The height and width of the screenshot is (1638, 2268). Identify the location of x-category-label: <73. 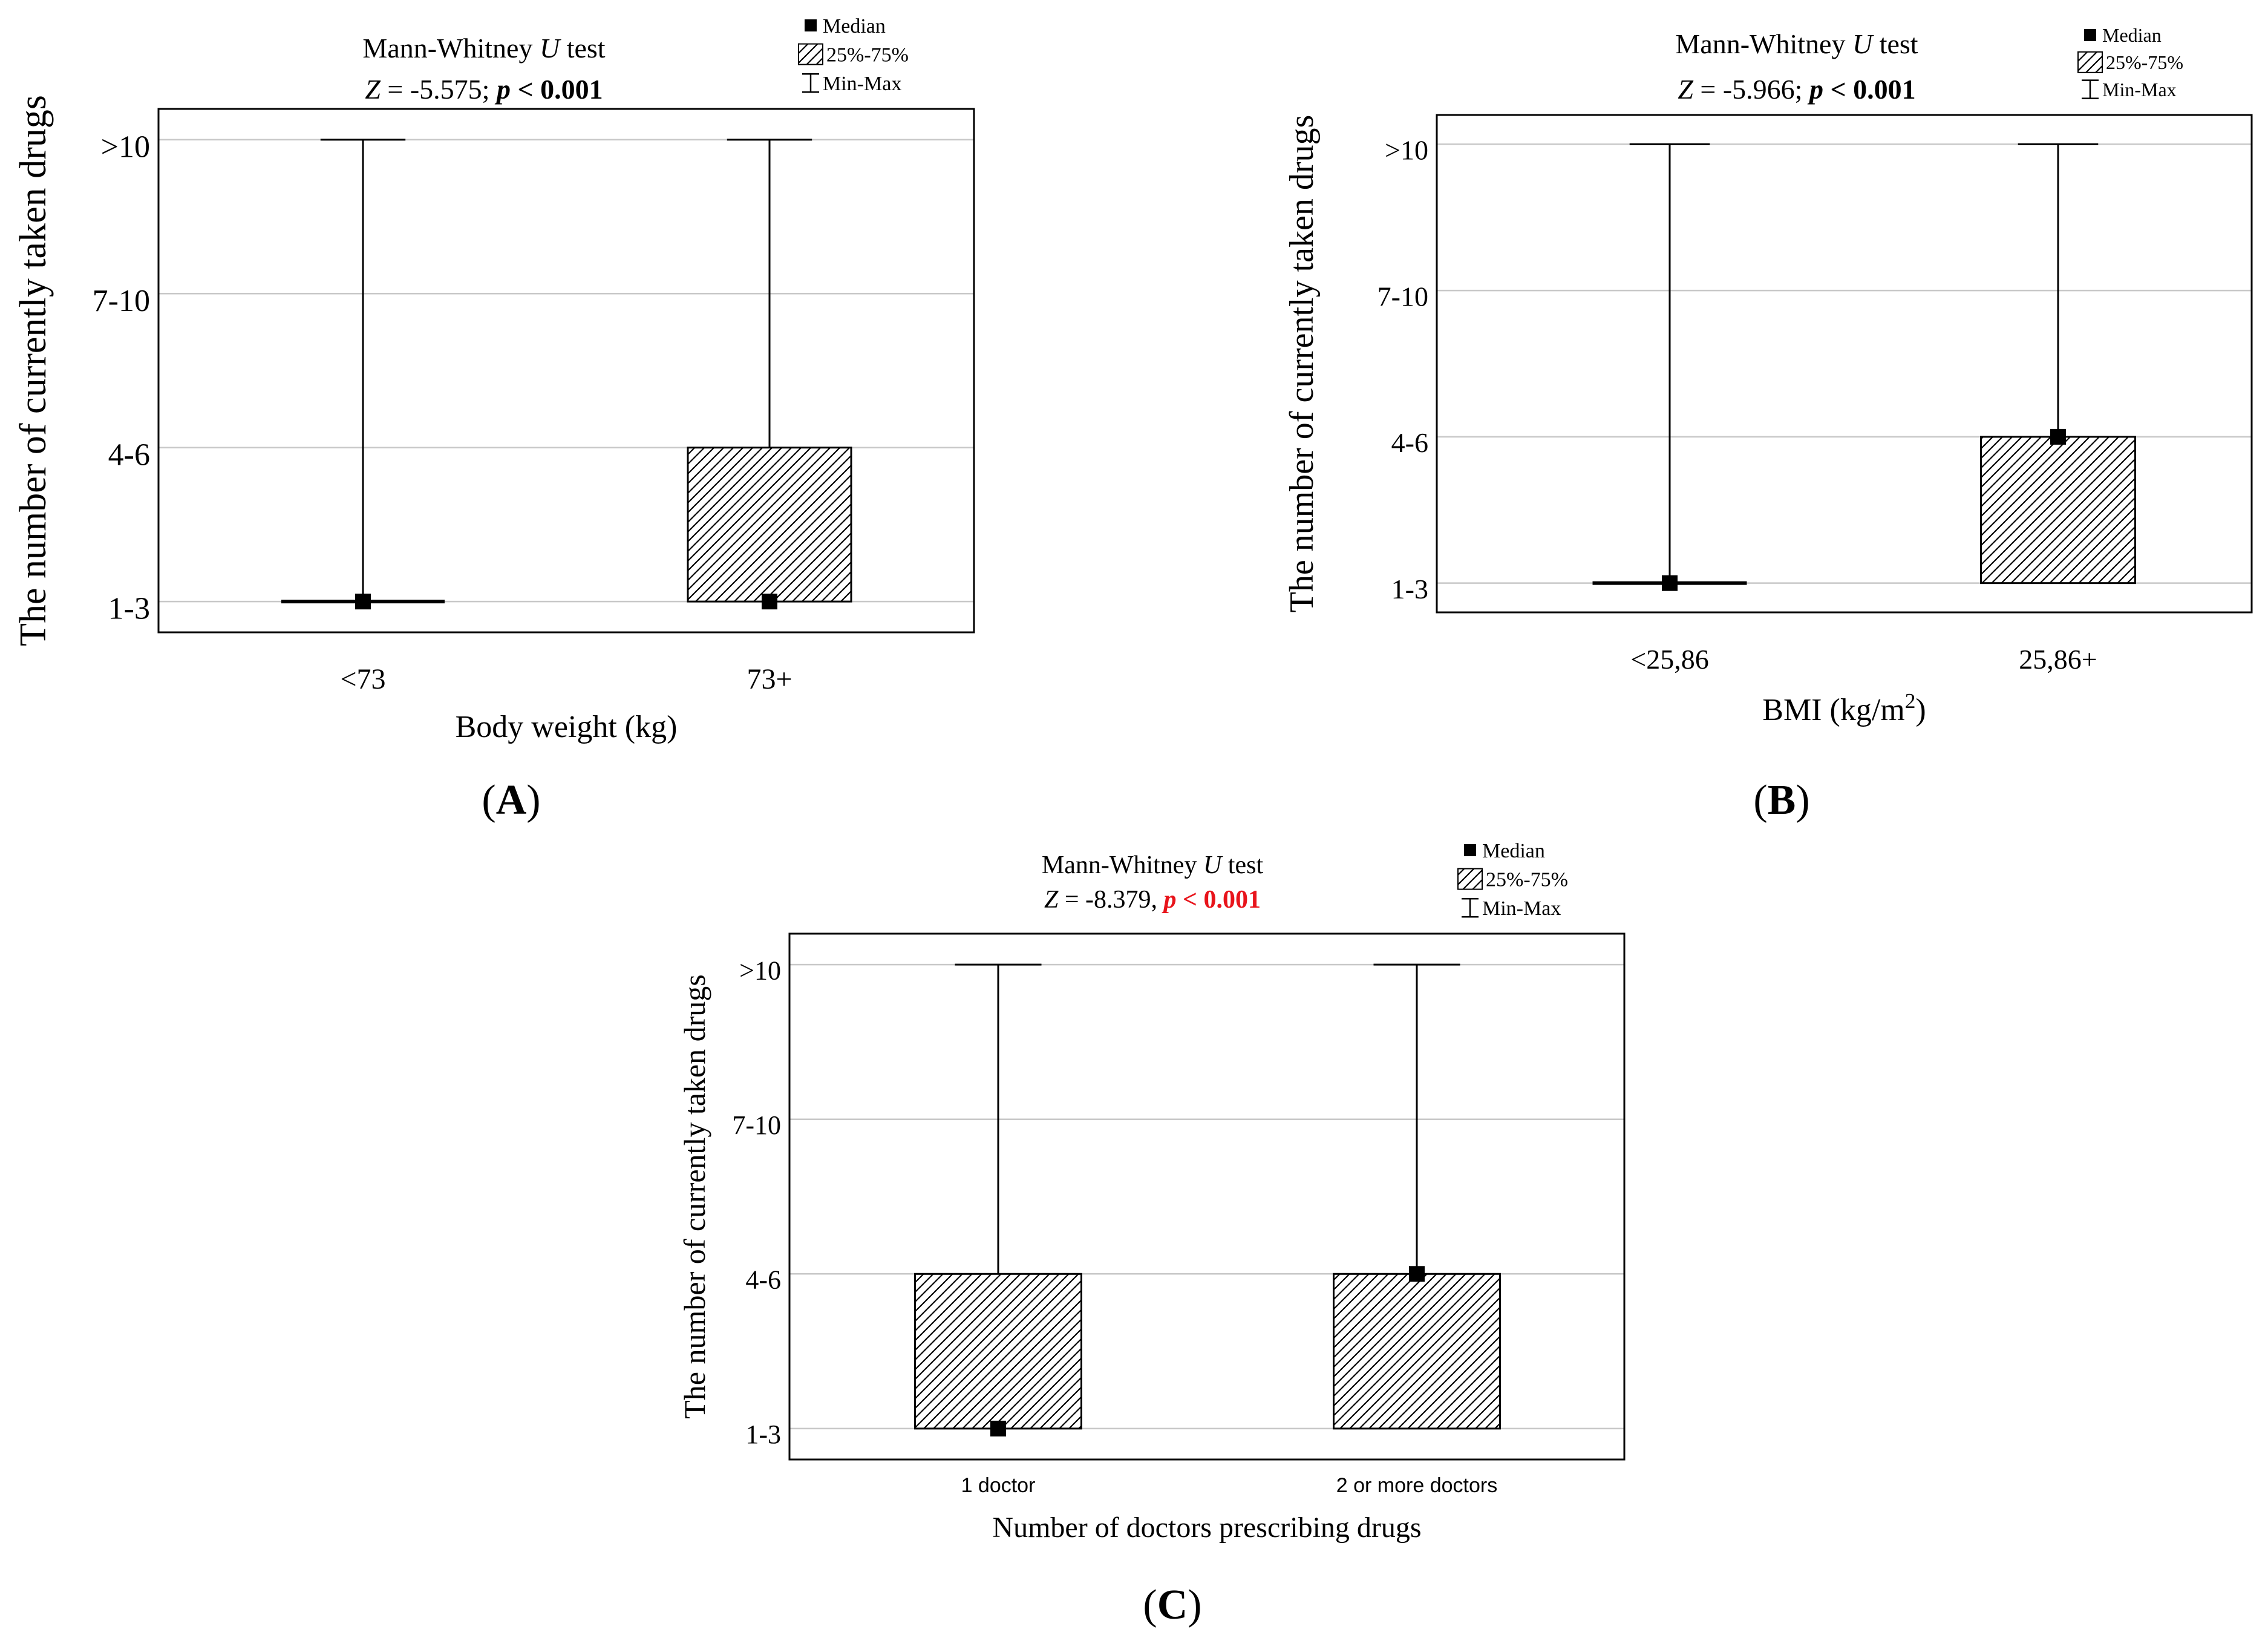
(362, 679).